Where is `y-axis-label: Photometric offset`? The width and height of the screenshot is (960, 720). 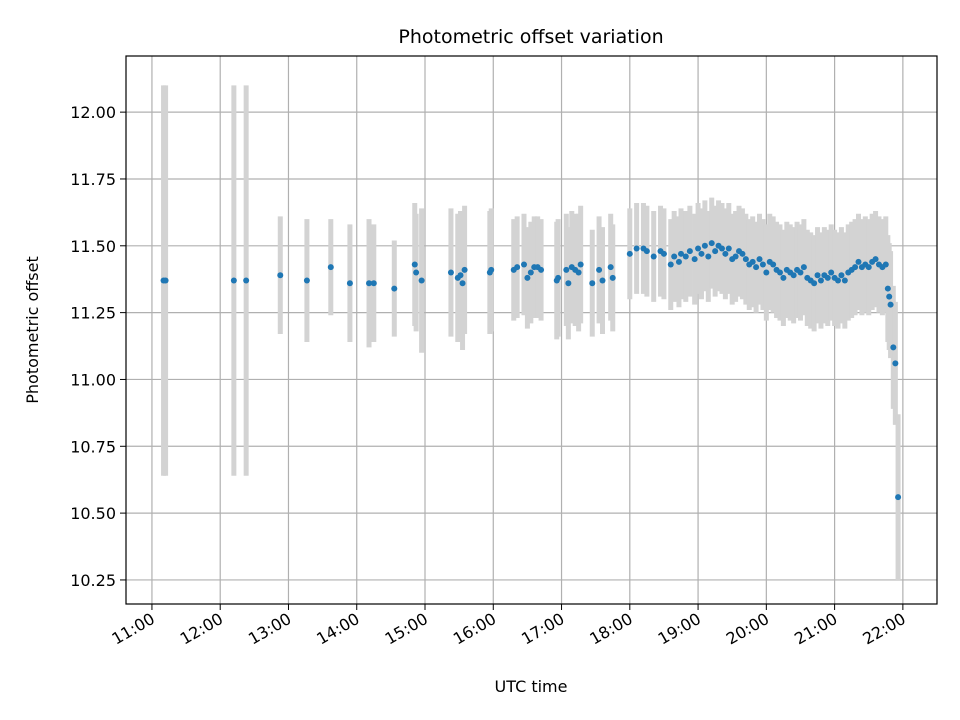 y-axis-label: Photometric offset is located at coordinates (32, 330).